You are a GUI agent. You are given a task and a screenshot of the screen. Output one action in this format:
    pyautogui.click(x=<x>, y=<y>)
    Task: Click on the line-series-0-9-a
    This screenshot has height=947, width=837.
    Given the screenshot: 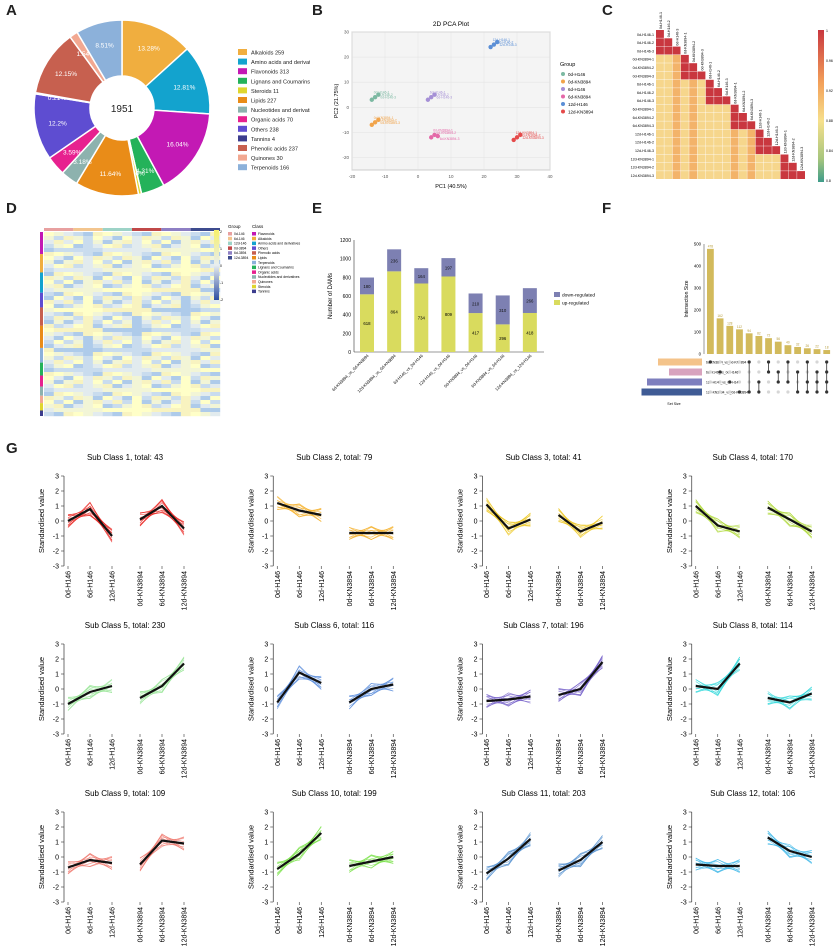 What is the action you would take?
    pyautogui.click(x=90, y=519)
    